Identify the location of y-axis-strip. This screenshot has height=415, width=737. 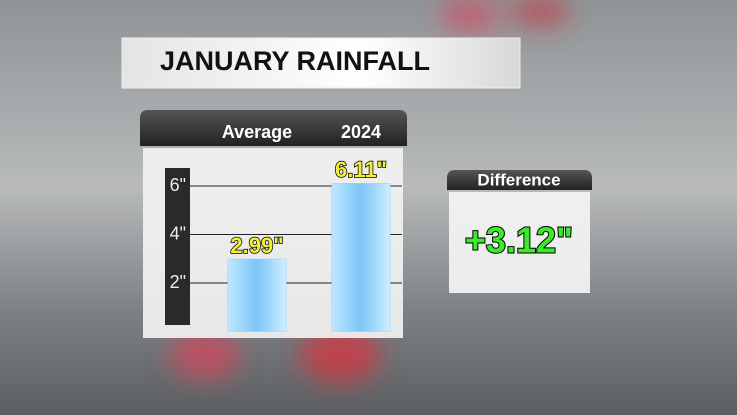
(177, 246).